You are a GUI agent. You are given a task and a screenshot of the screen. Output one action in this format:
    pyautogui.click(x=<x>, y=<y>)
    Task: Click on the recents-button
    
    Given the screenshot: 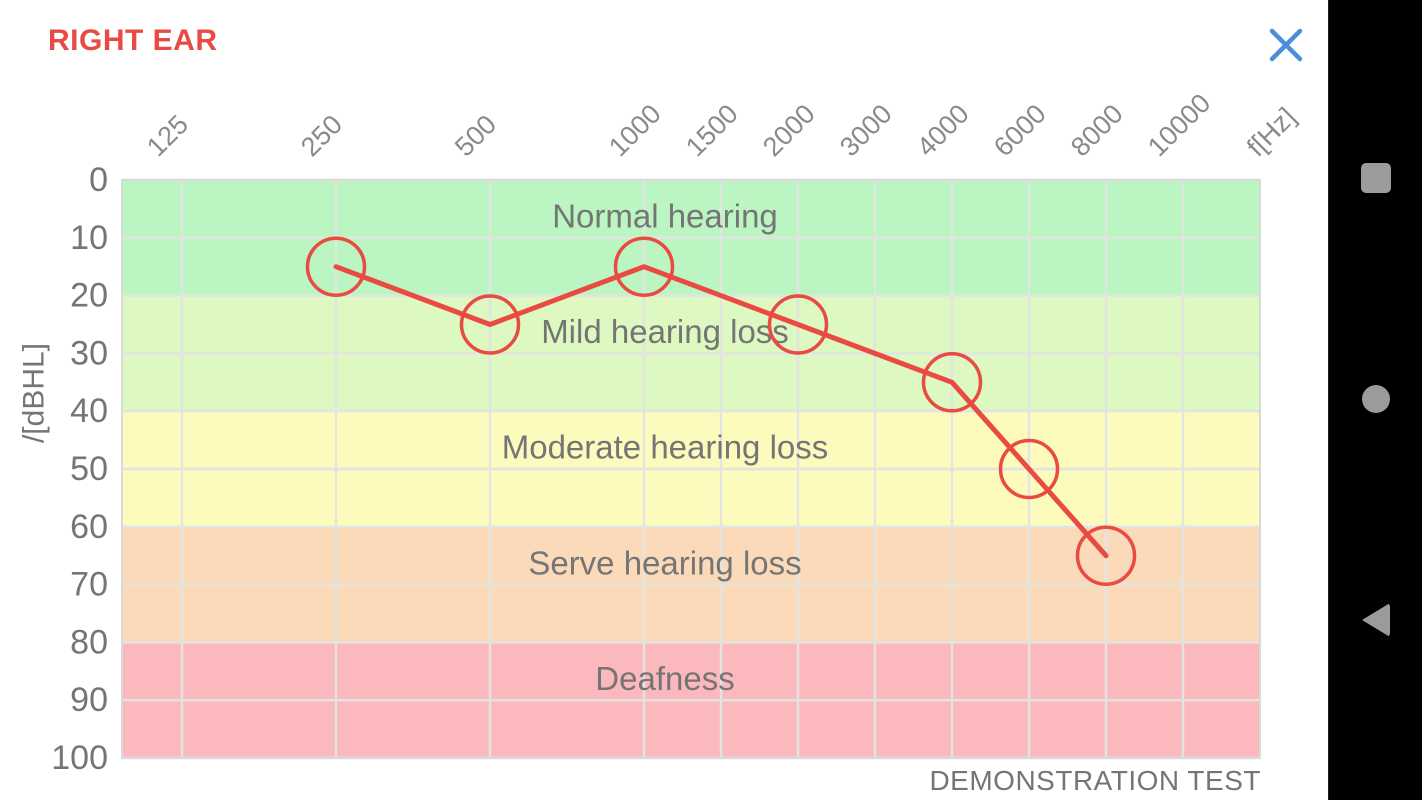 What is the action you would take?
    pyautogui.click(x=1376, y=178)
    